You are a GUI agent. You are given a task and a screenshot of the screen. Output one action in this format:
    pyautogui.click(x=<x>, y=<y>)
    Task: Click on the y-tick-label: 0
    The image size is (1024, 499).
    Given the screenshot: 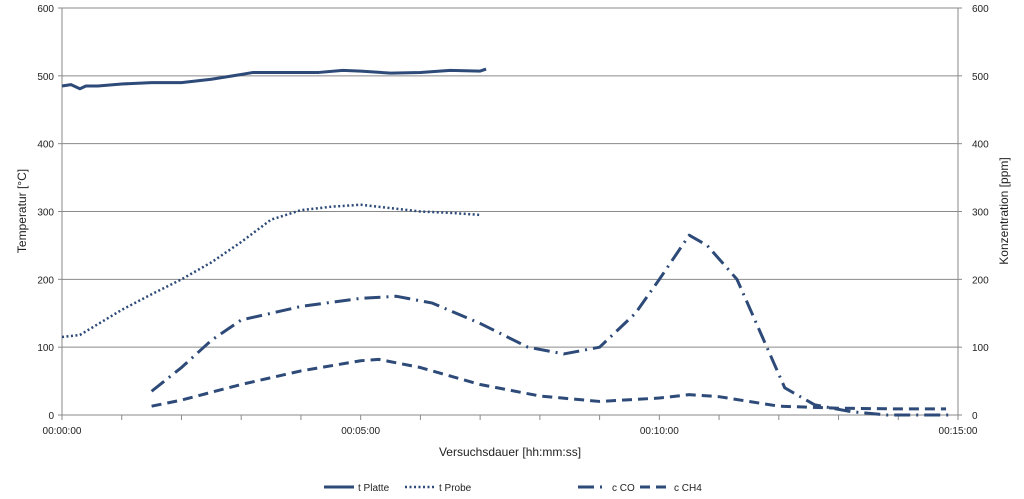 What is the action you would take?
    pyautogui.click(x=51, y=416)
    